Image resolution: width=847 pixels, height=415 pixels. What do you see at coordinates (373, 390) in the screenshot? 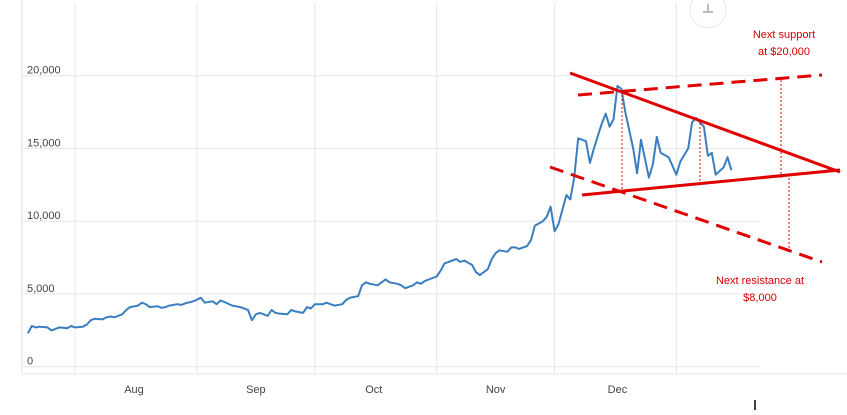
I see `x-tick-label: Oct` at bounding box center [373, 390].